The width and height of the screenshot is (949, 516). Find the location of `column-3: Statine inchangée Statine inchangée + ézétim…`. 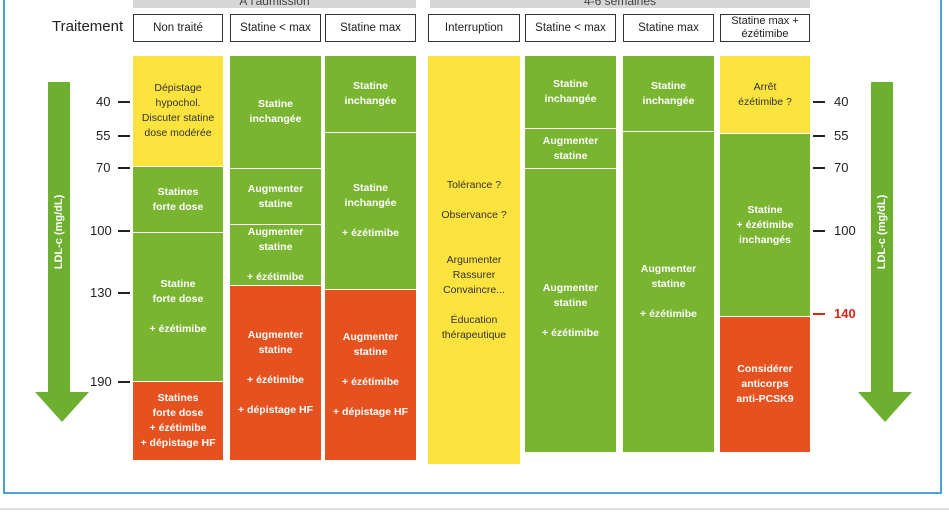

column-3: Statine inchangée Statine inchangée + ézétim… is located at coordinates (370, 258).